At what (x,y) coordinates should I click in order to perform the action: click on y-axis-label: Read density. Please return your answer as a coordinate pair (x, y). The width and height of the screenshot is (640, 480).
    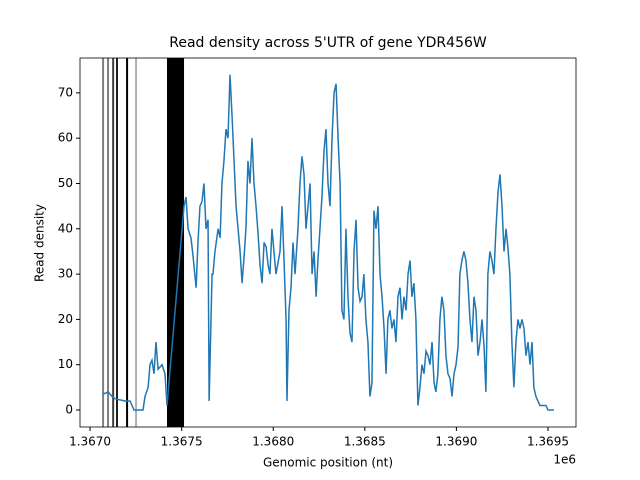
    Looking at the image, I should click on (40, 243).